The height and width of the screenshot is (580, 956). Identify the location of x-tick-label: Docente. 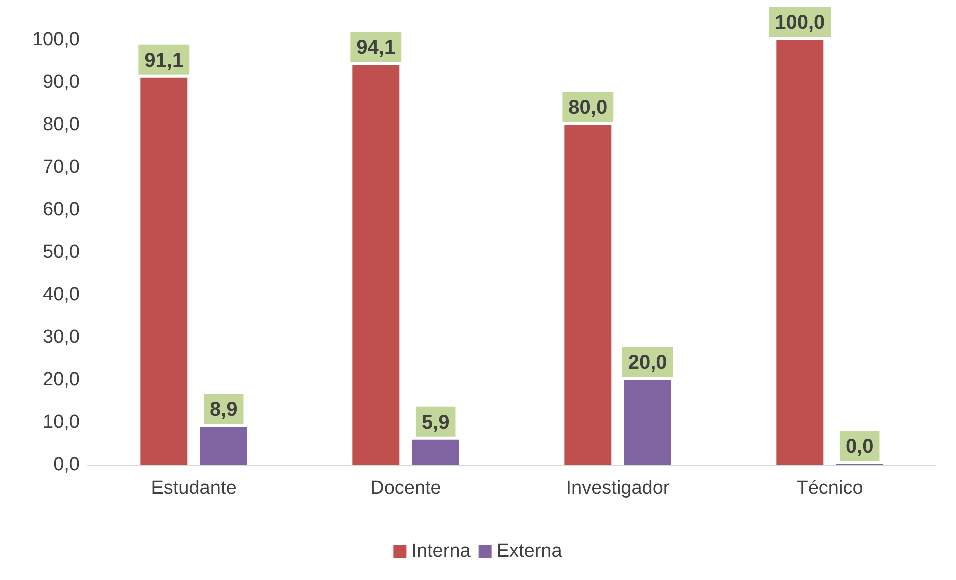
(406, 488).